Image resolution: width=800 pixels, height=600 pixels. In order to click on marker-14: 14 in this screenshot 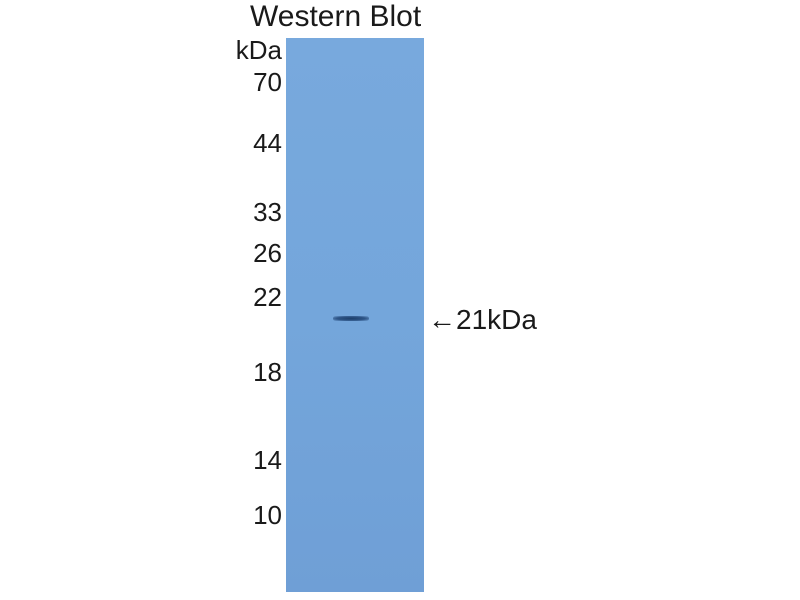, I will do `click(267, 460)`.